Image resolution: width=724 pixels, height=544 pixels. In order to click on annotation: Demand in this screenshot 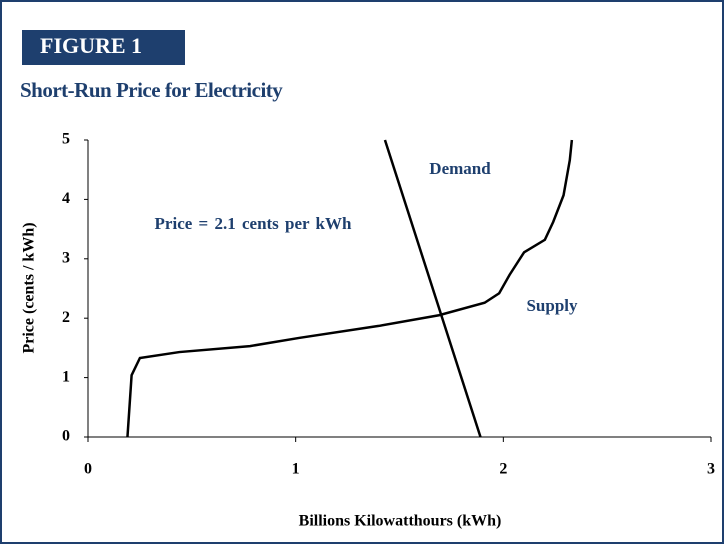, I will do `click(460, 168)`.